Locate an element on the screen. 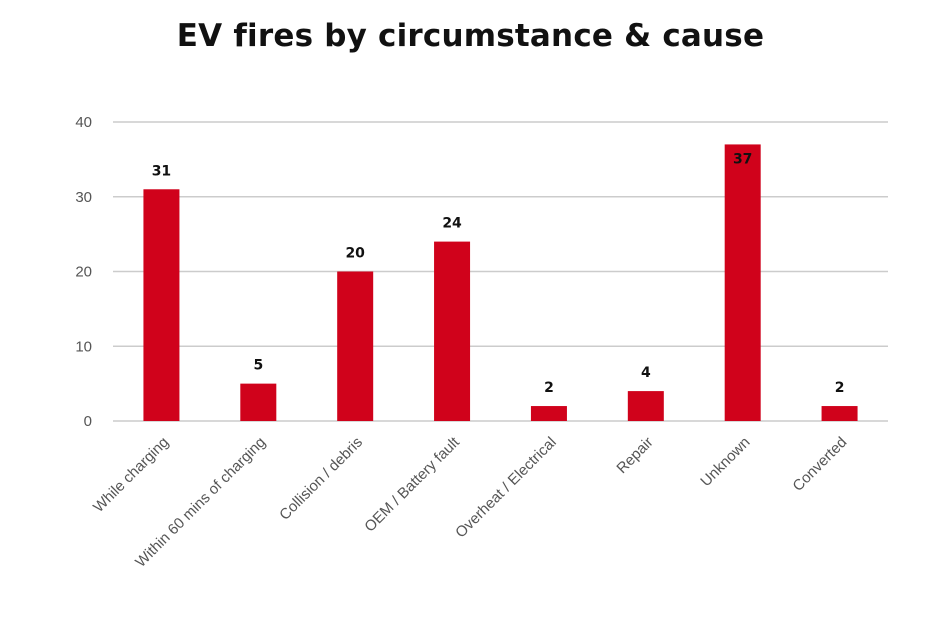 The width and height of the screenshot is (941, 617). chart-title: EV fires by circumstance & cause is located at coordinates (470, 36).